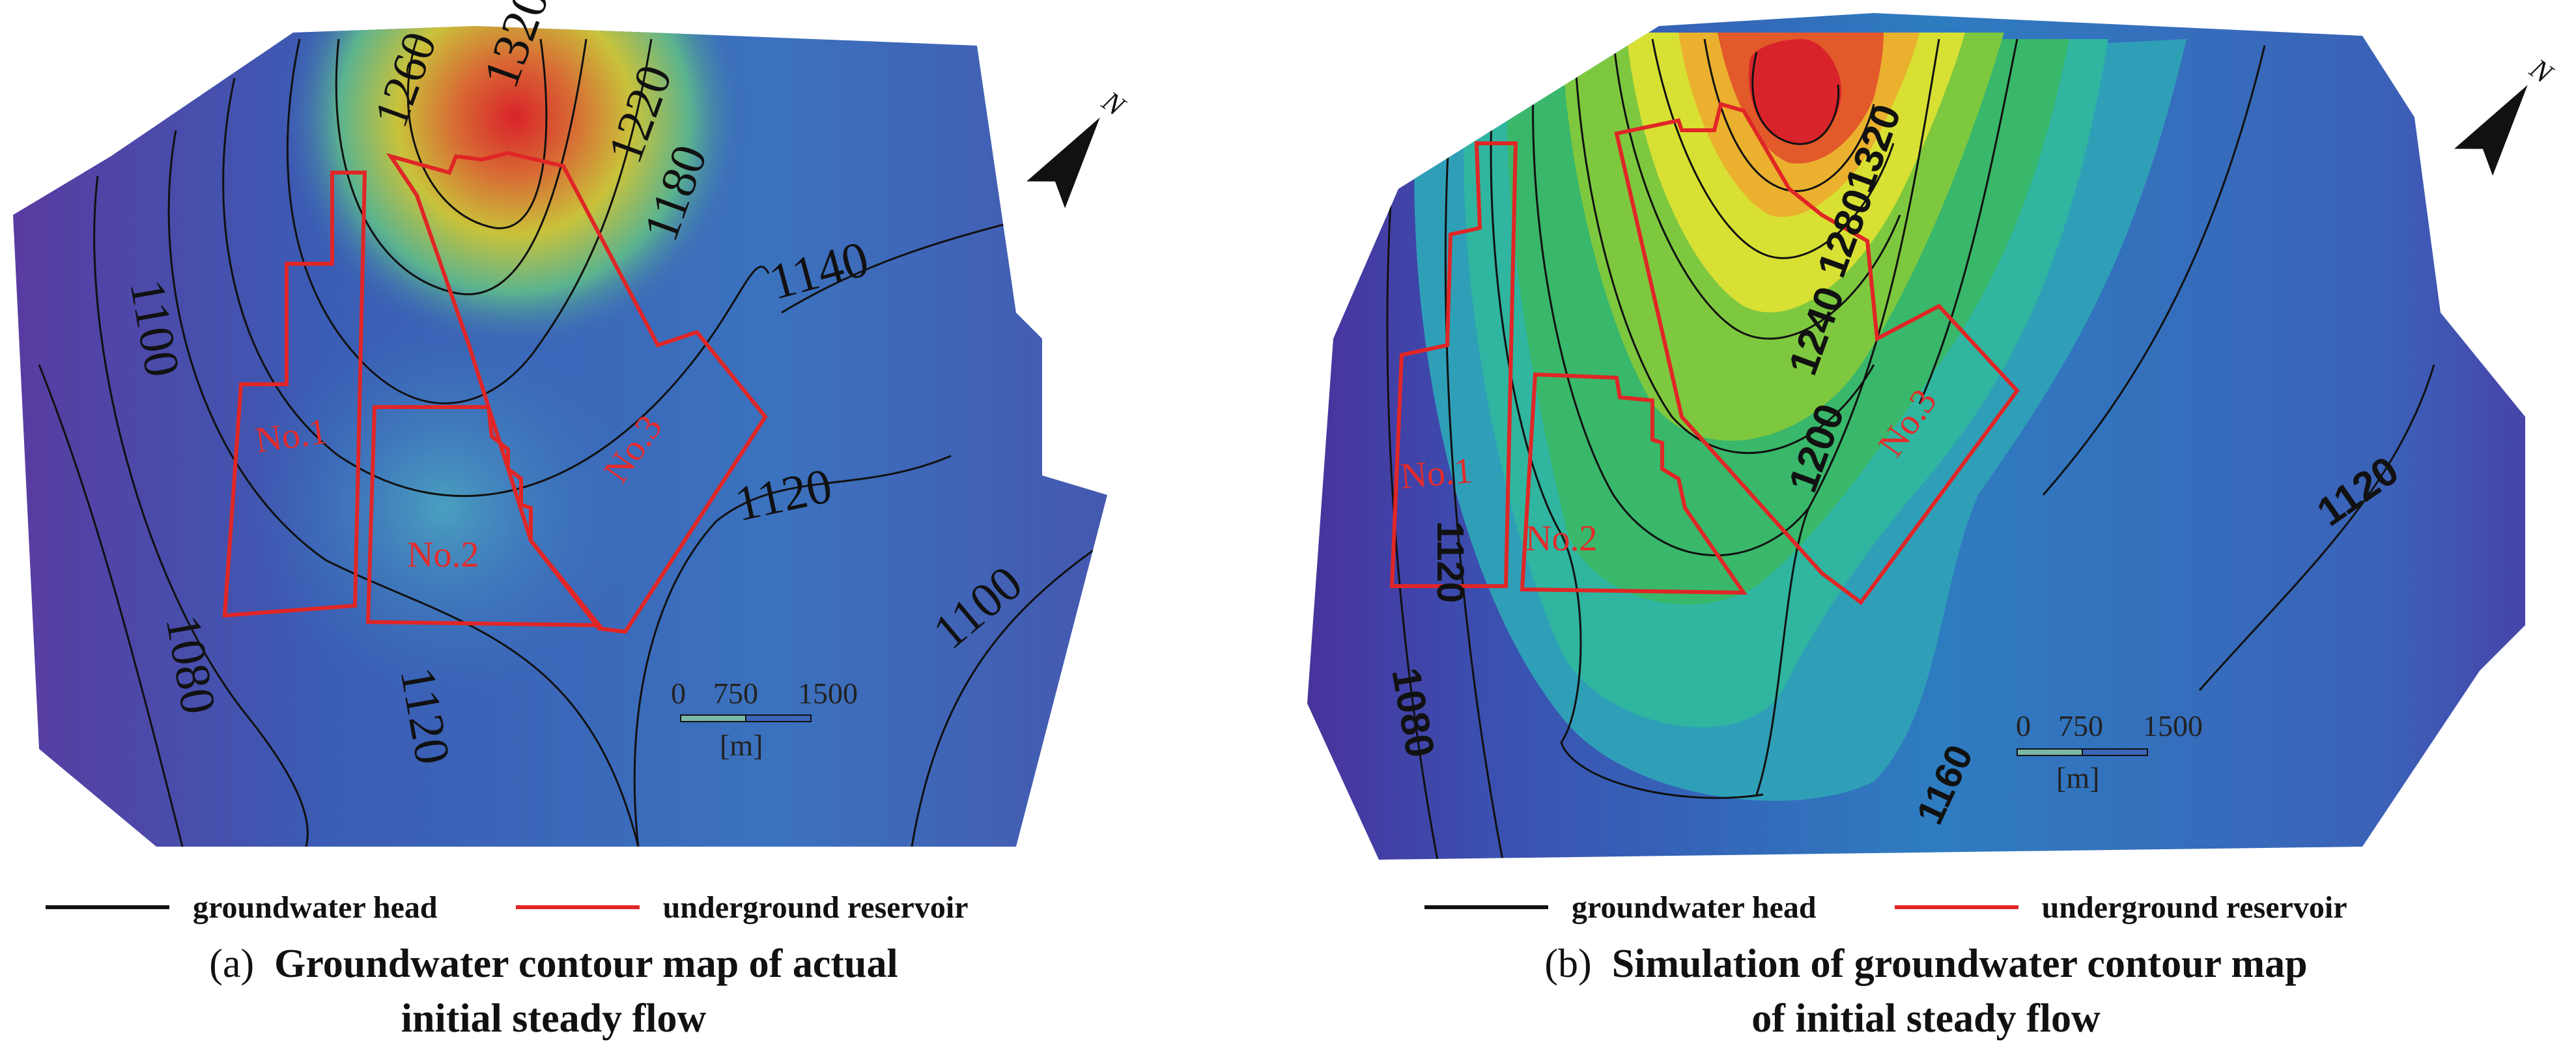  Describe the element at coordinates (553, 964) in the screenshot. I see `caption-a-line1: (a) Groundwater contour map of actual` at that location.